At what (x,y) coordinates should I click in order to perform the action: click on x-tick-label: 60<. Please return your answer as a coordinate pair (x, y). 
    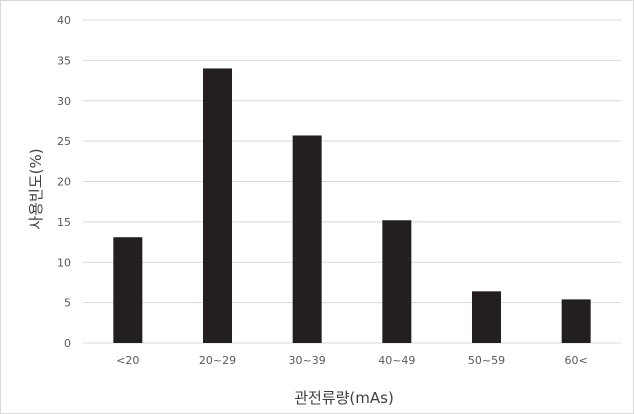
    Looking at the image, I should click on (576, 360).